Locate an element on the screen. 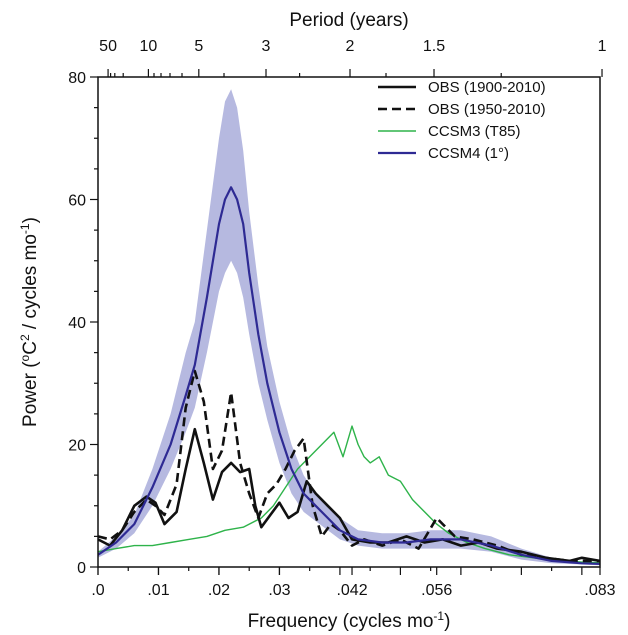 Image resolution: width=628 pixels, height=635 pixels. y-axis-ticks: 0 20 40 60 80 is located at coordinates (83, 323).